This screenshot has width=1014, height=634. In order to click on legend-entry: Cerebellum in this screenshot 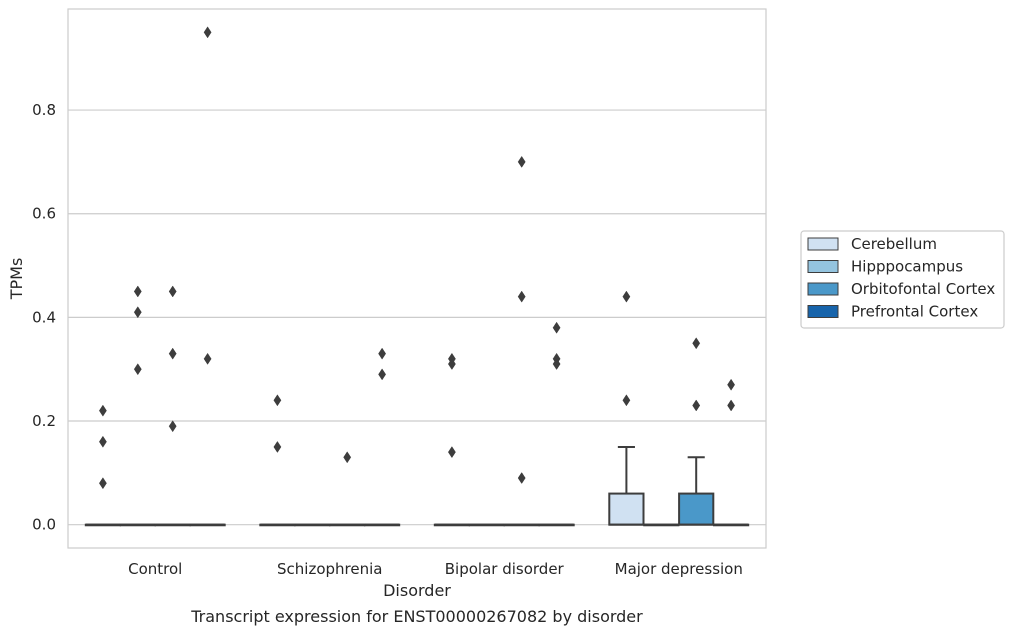, I will do `click(872, 244)`.